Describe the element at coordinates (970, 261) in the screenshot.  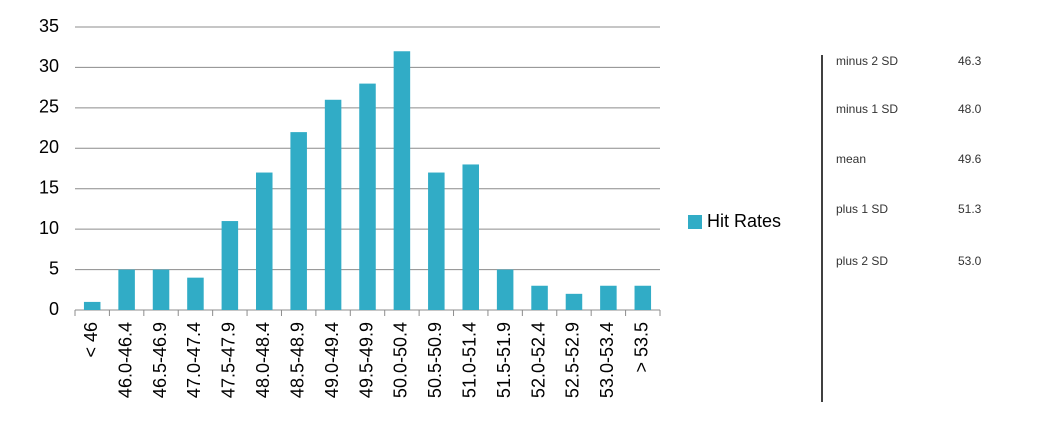
I see `table-value: 53.0` at that location.